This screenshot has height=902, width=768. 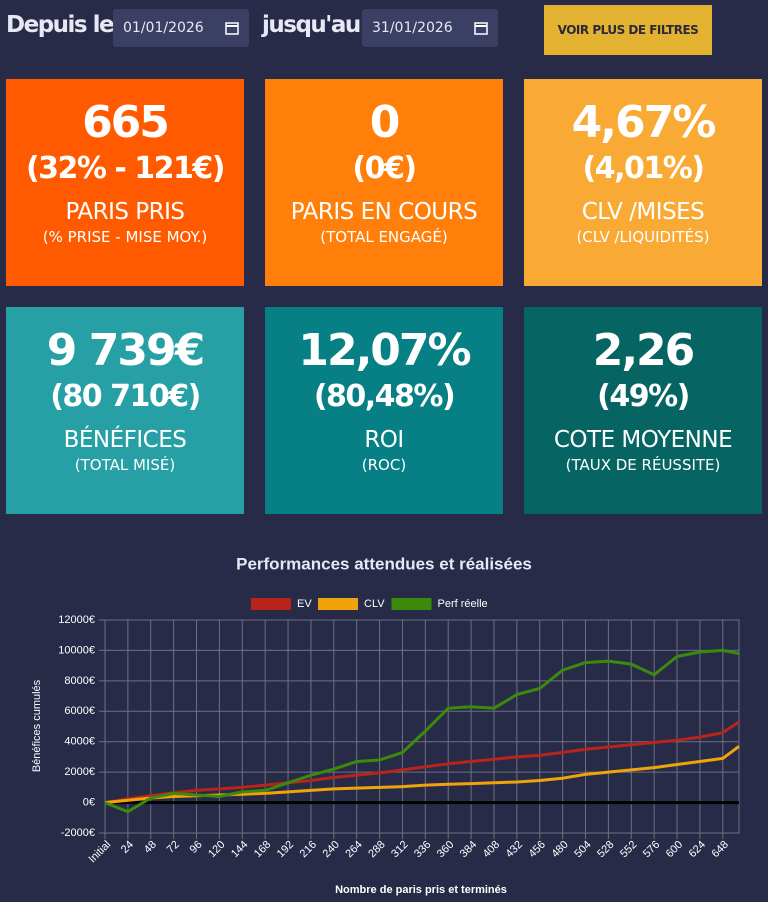 I want to click on chart-title: Performances attendues et réalisées, so click(x=384, y=563).